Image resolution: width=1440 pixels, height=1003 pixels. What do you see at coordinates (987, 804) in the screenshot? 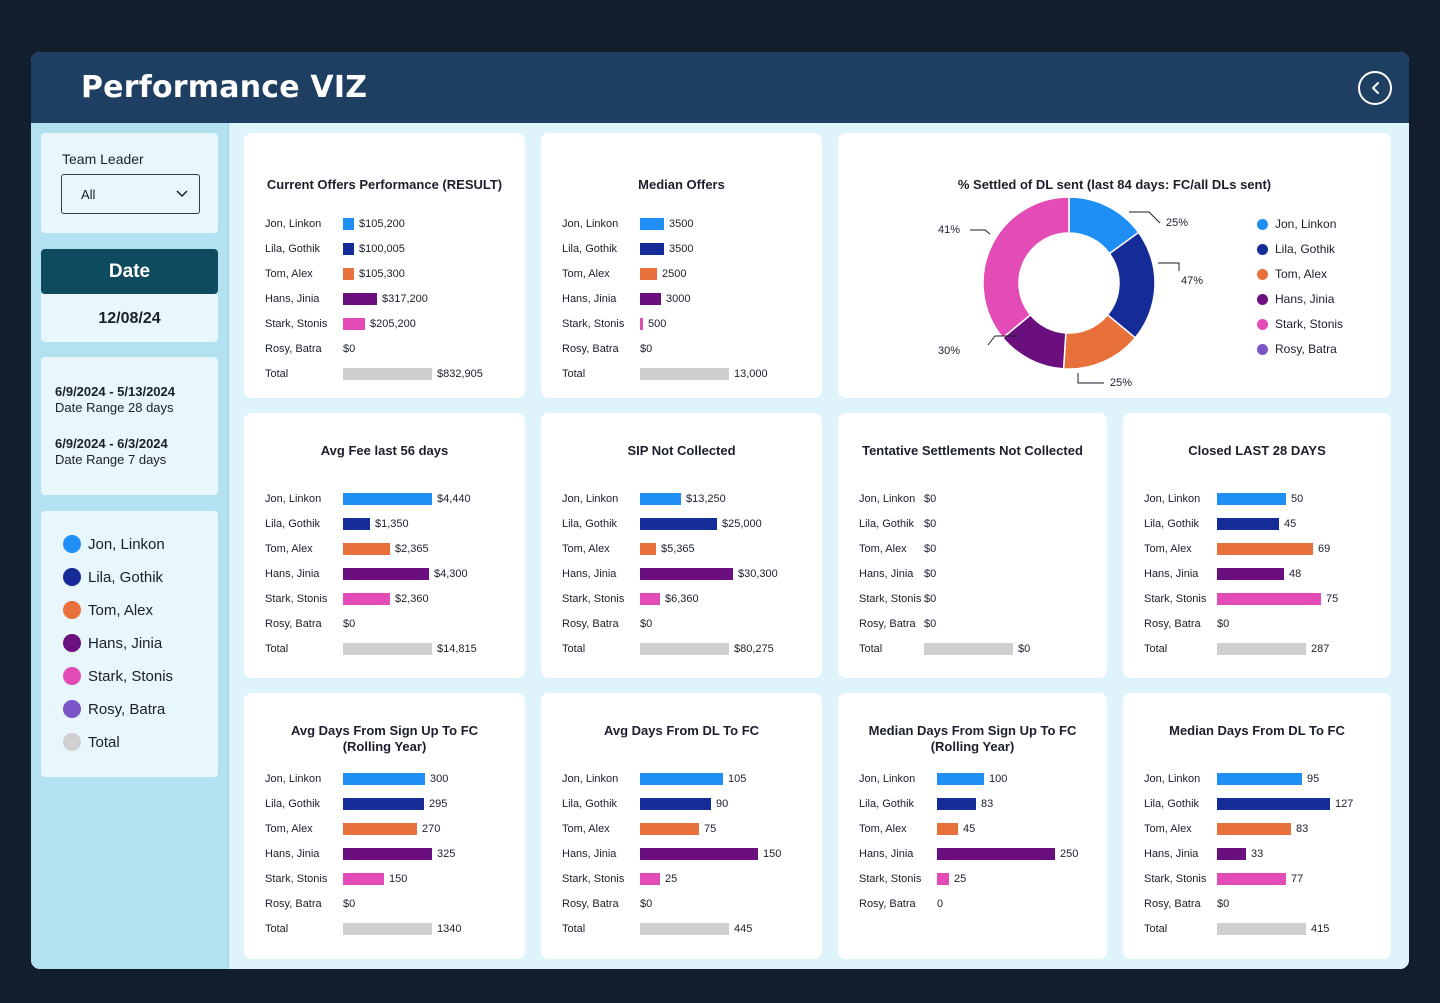
I see `bar-value-label: 83` at bounding box center [987, 804].